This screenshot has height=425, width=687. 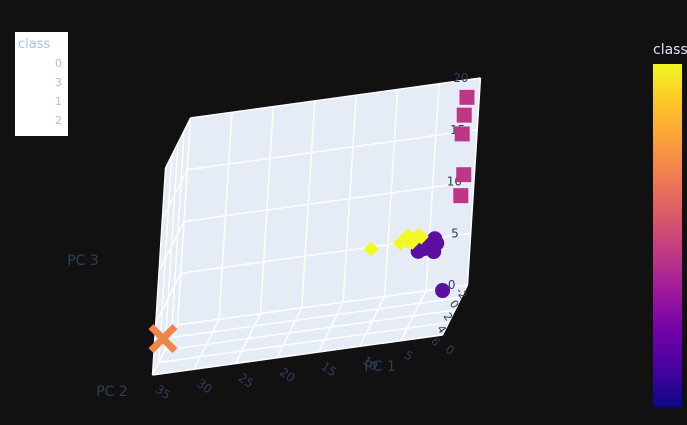 What do you see at coordinates (58, 63) in the screenshot?
I see `legend-entry: 0` at bounding box center [58, 63].